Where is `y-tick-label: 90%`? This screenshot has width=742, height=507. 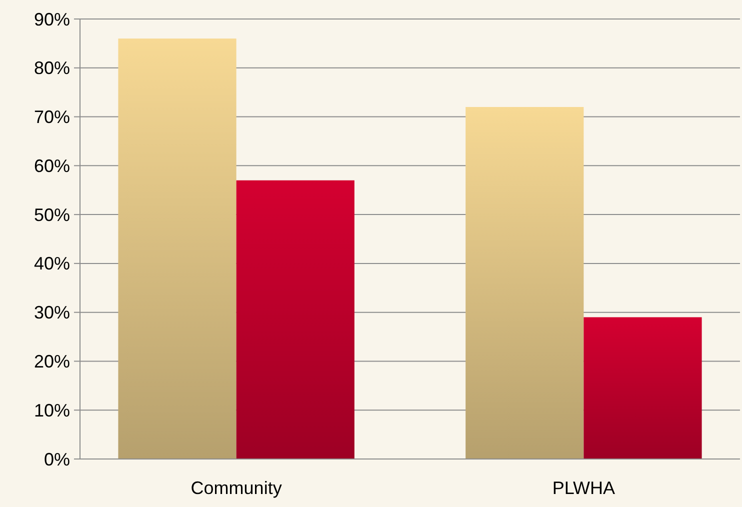 y-tick-label: 90% is located at coordinates (52, 19).